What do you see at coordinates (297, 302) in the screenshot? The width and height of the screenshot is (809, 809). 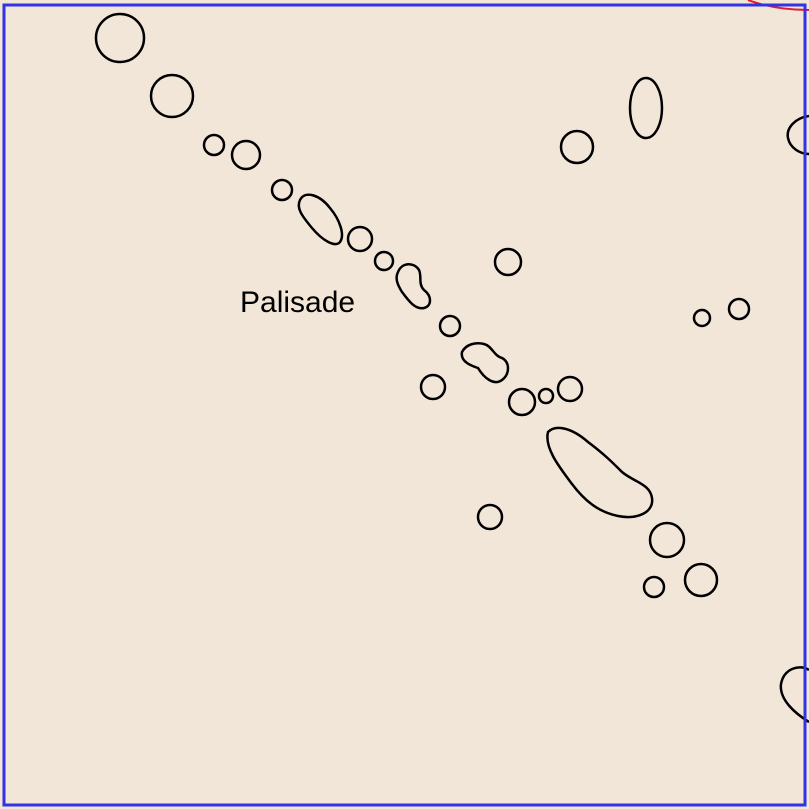 I see `feature-label: Palisade` at bounding box center [297, 302].